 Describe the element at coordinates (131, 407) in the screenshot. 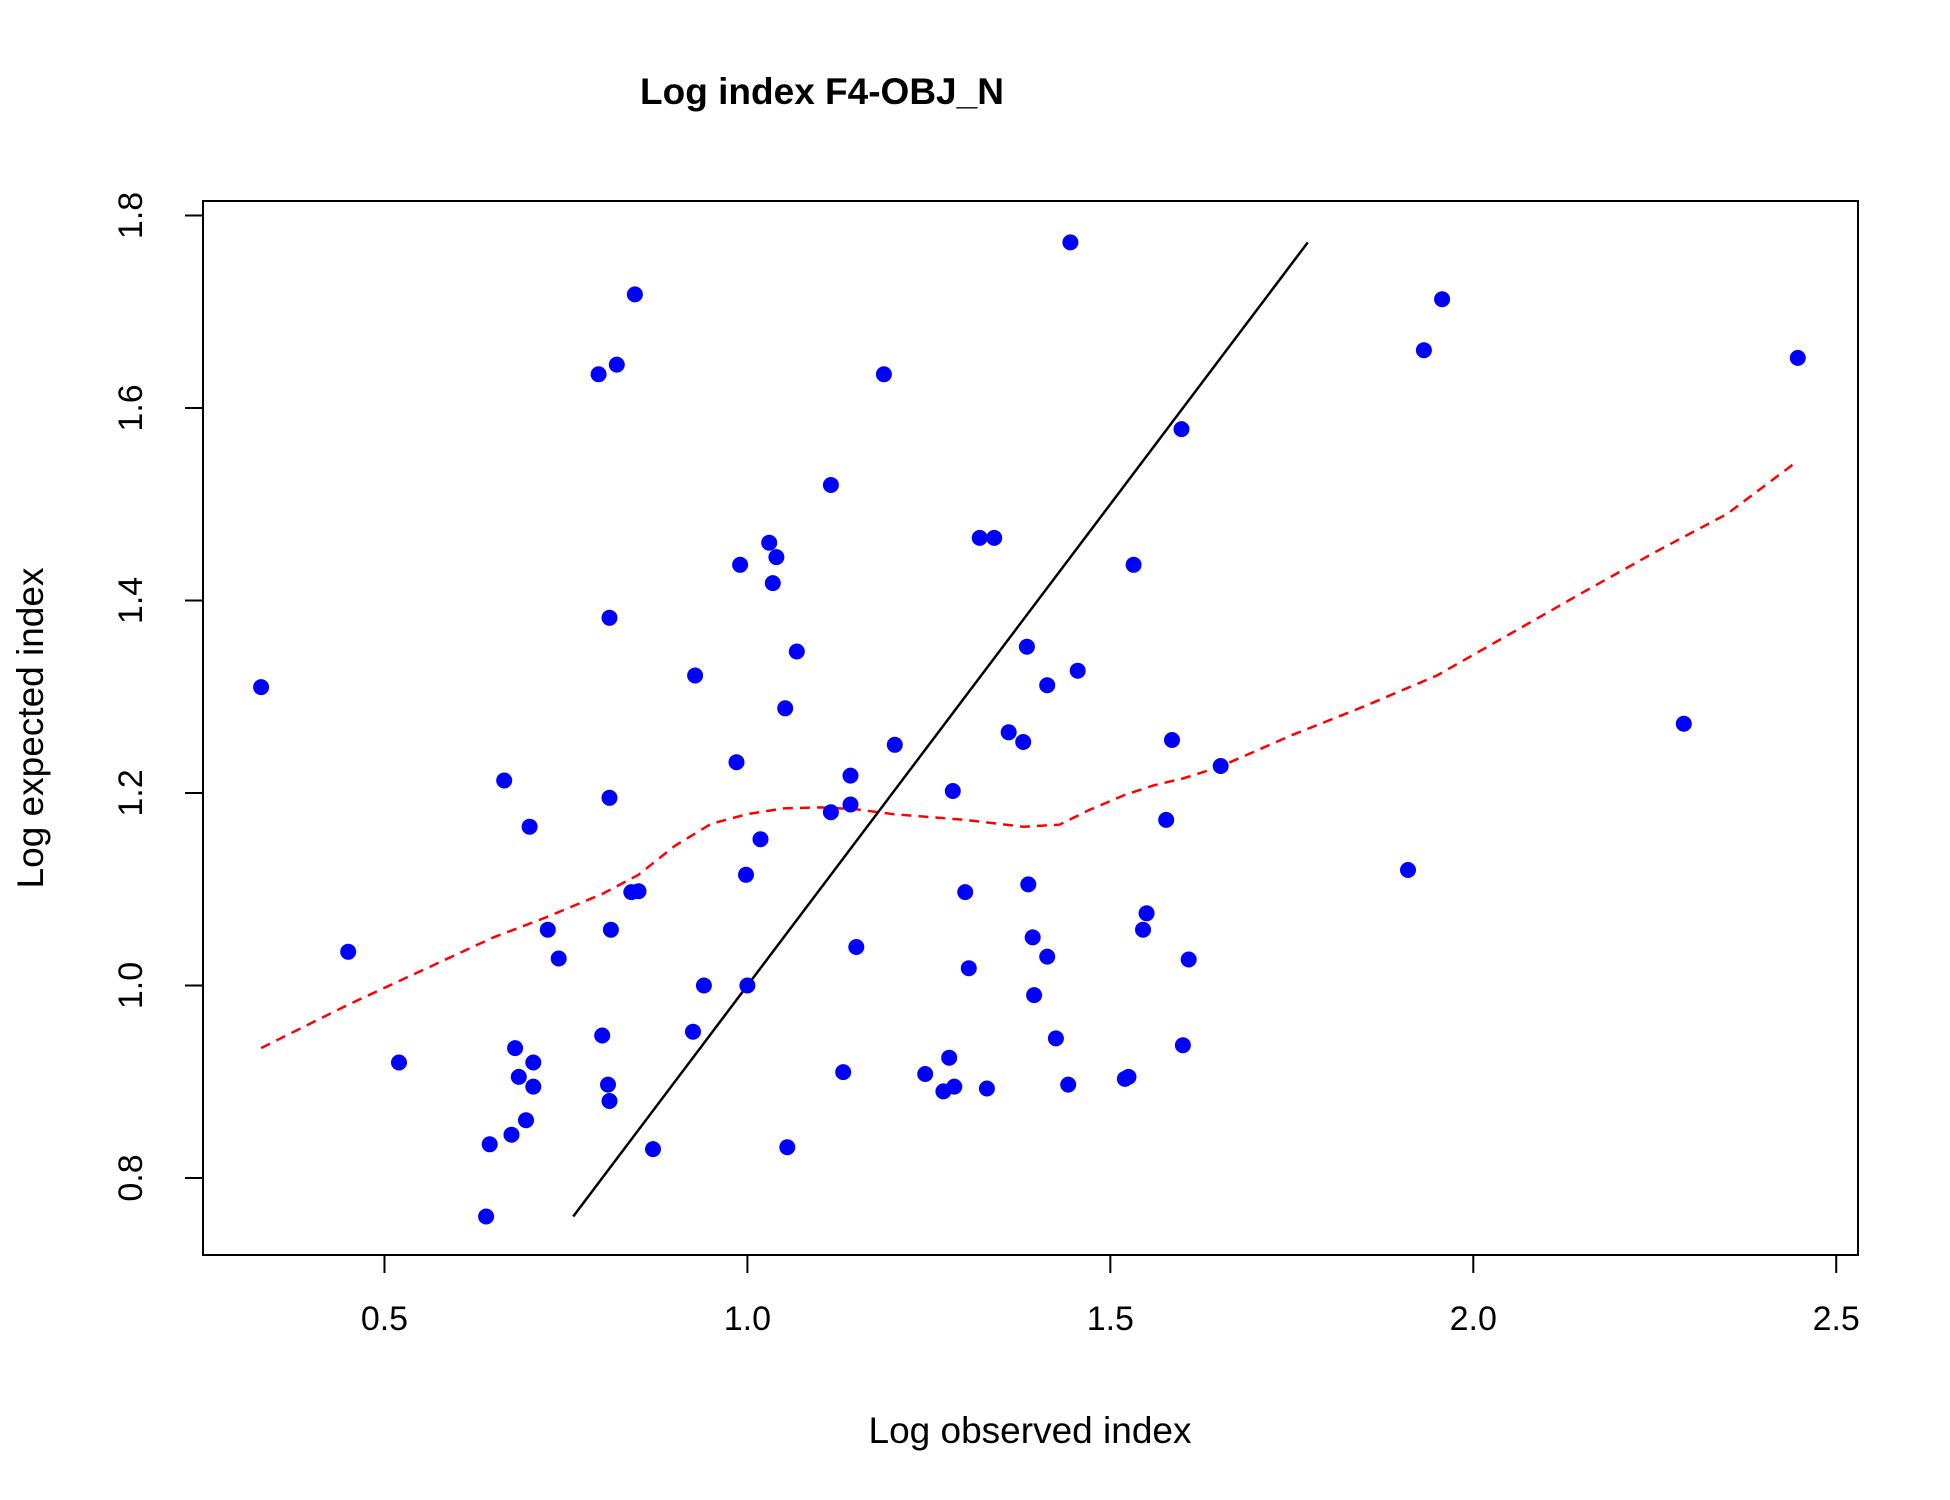

I see `y-tick-label: 1.6` at that location.